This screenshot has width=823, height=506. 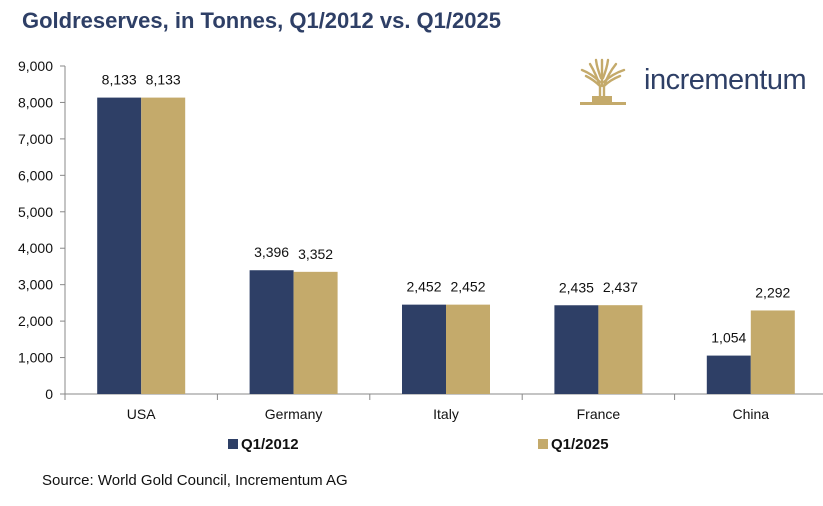 What do you see at coordinates (35, 102) in the screenshot?
I see `y-tick-label: 8,000` at bounding box center [35, 102].